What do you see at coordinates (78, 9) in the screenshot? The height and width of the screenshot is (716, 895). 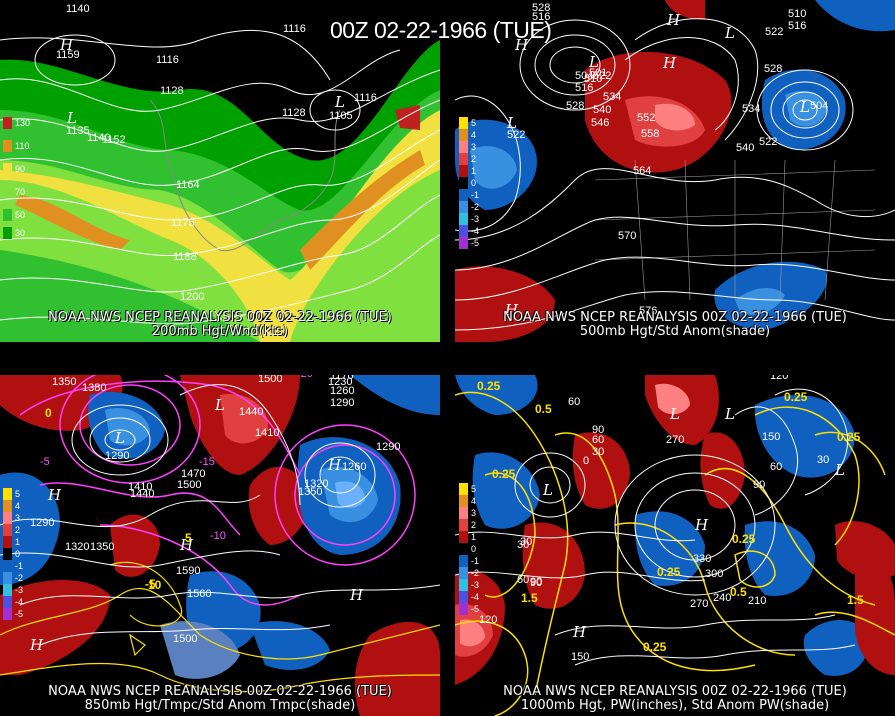 I see `svg-text: 1140` at bounding box center [78, 9].